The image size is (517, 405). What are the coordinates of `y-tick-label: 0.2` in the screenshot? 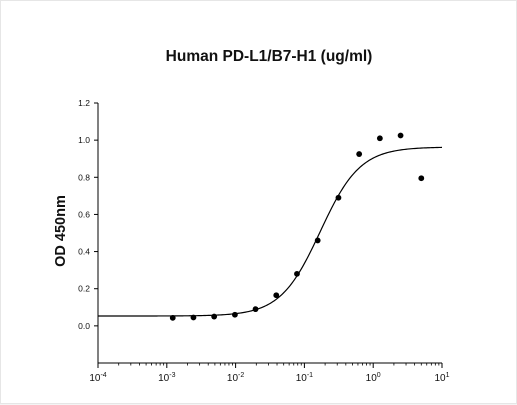 It's located at (84, 289).